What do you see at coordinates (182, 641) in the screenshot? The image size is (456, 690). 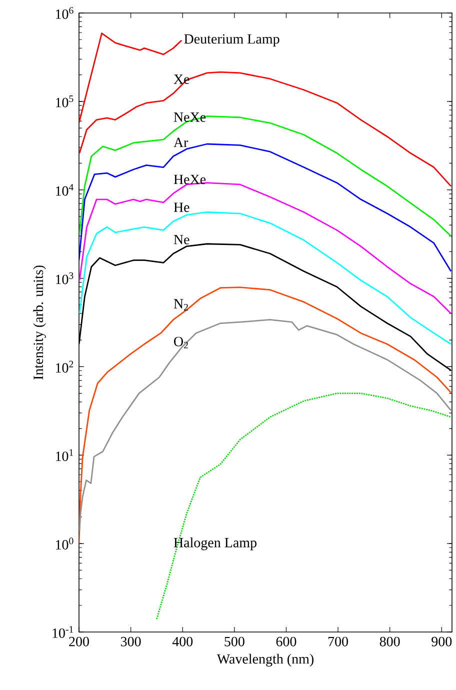 I see `x-tick-label: 400` at bounding box center [182, 641].